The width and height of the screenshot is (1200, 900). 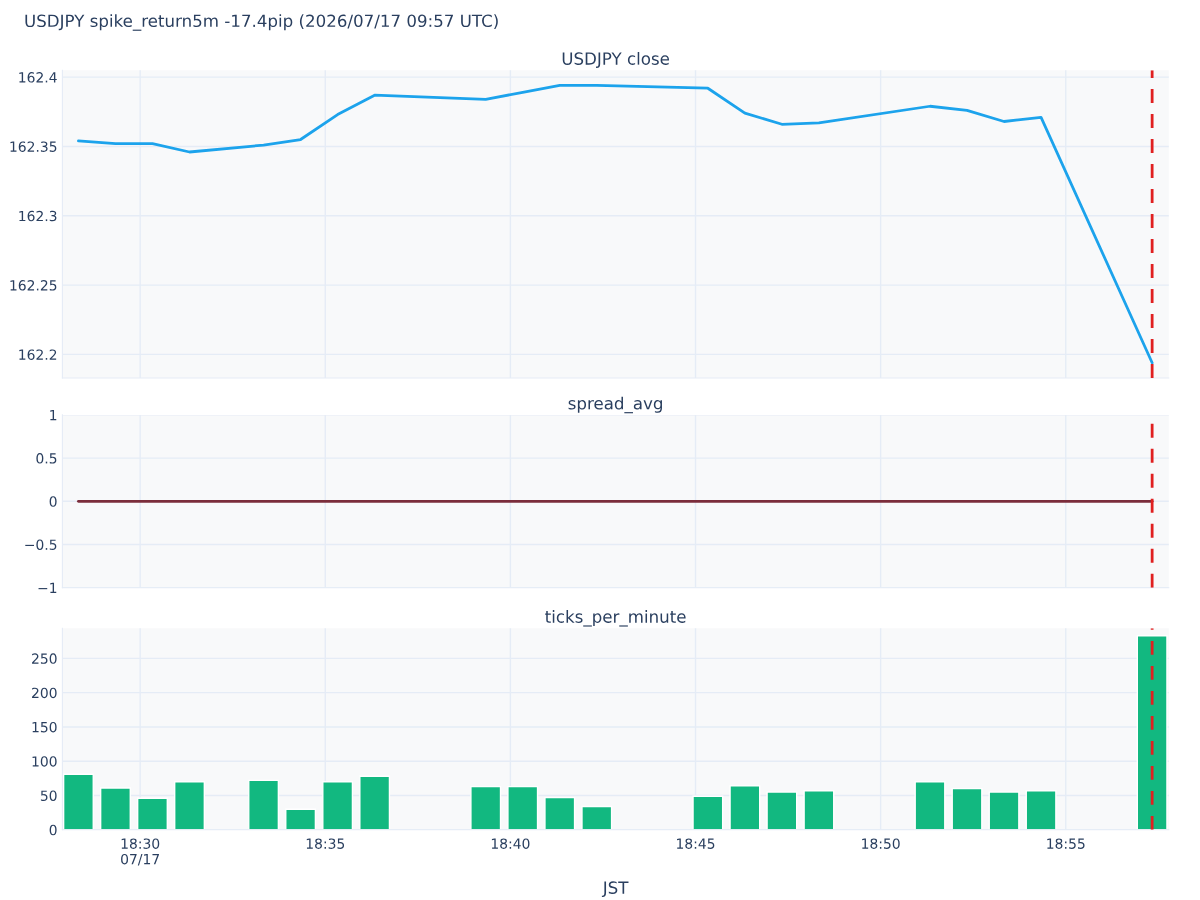 What do you see at coordinates (46, 458) in the screenshot?
I see `y-tick-label: 0.5` at bounding box center [46, 458].